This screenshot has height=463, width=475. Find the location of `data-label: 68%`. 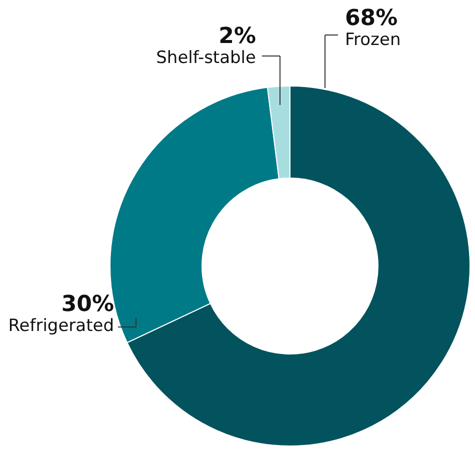

data-label: 68% is located at coordinates (371, 18).